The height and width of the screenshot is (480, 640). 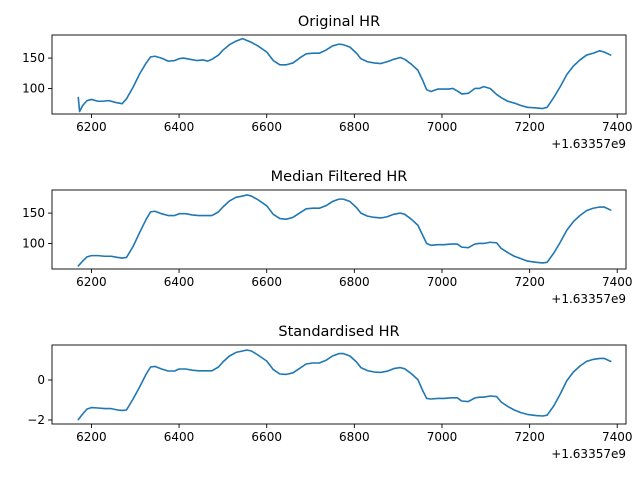 What do you see at coordinates (338, 332) in the screenshot?
I see `subplot-title: Standardised HR` at bounding box center [338, 332].